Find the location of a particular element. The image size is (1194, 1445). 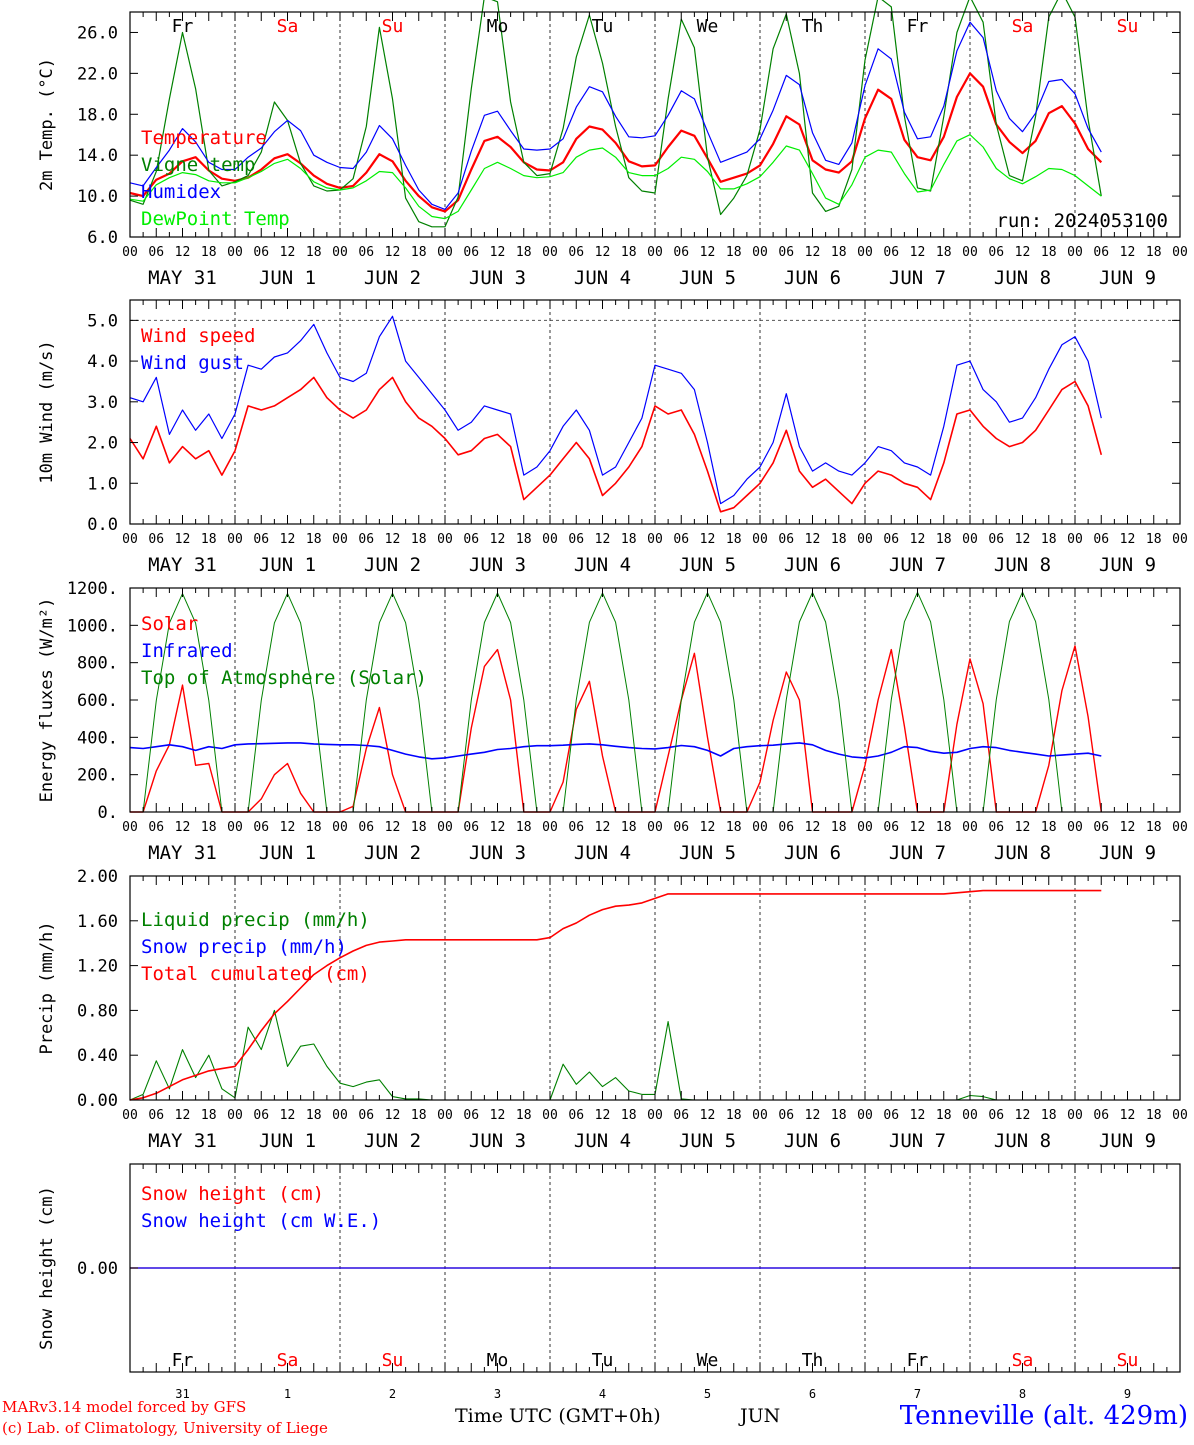

legend-entry: Solar is located at coordinates (169, 624).